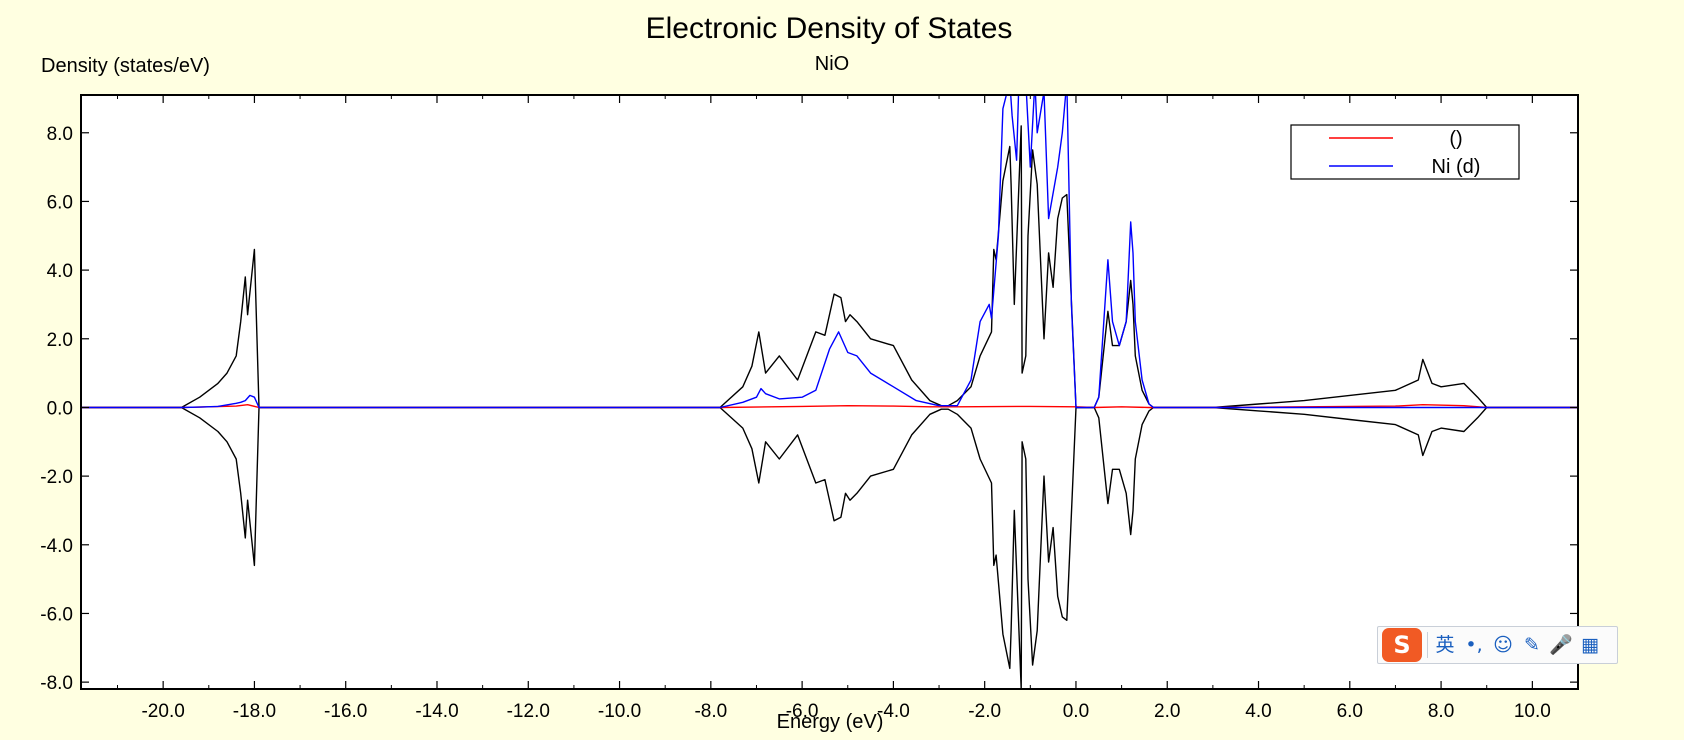 The height and width of the screenshot is (740, 1684). I want to click on chart-title: Electronic Density of States, so click(829, 28).